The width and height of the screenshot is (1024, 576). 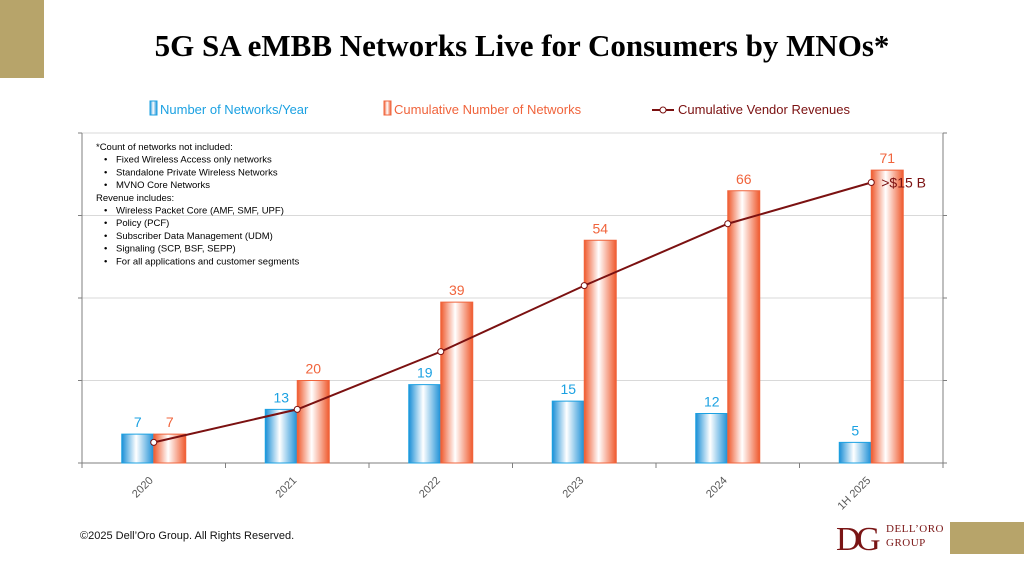 What do you see at coordinates (744, 179) in the screenshot?
I see `bar-label-cumulative-networks: 66` at bounding box center [744, 179].